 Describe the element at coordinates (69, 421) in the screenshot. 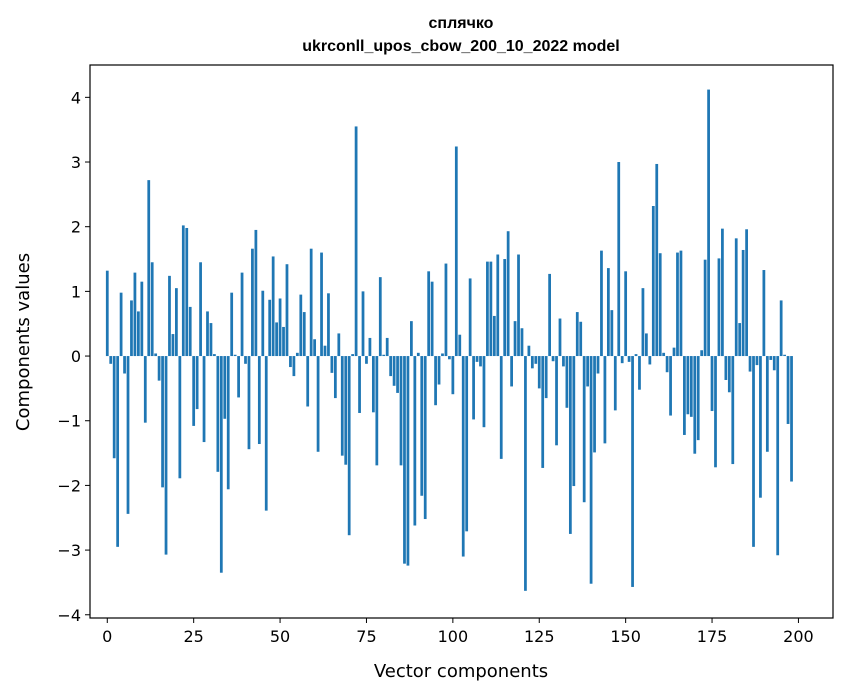

I see `y-tick-label: −1` at that location.